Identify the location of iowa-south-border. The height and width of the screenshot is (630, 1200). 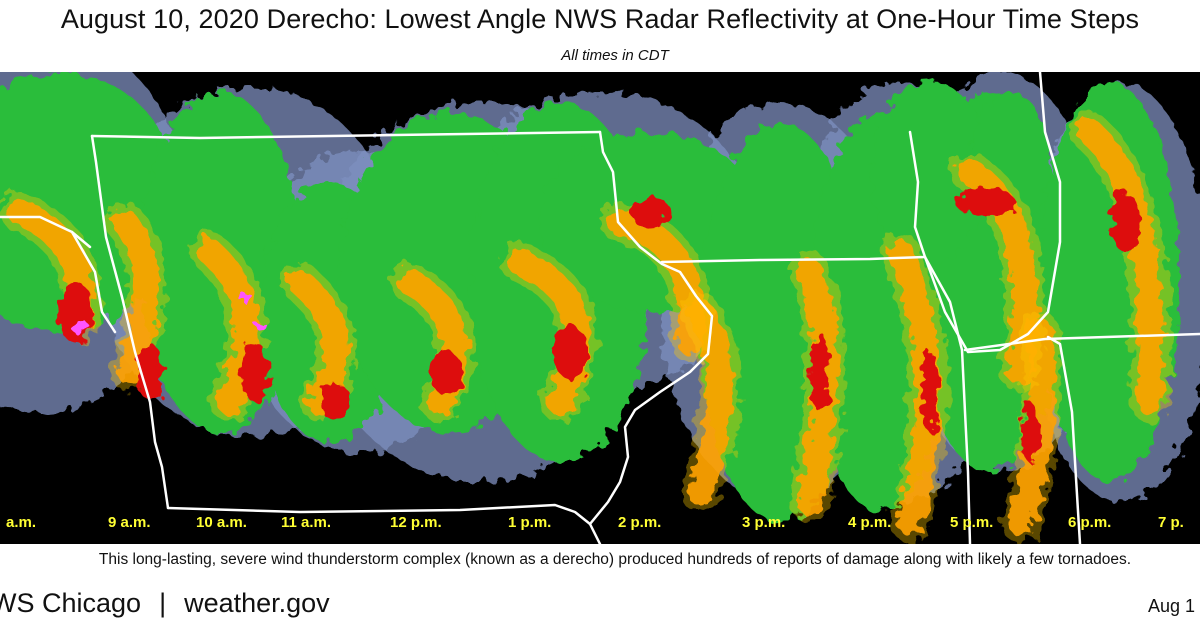
(379, 514).